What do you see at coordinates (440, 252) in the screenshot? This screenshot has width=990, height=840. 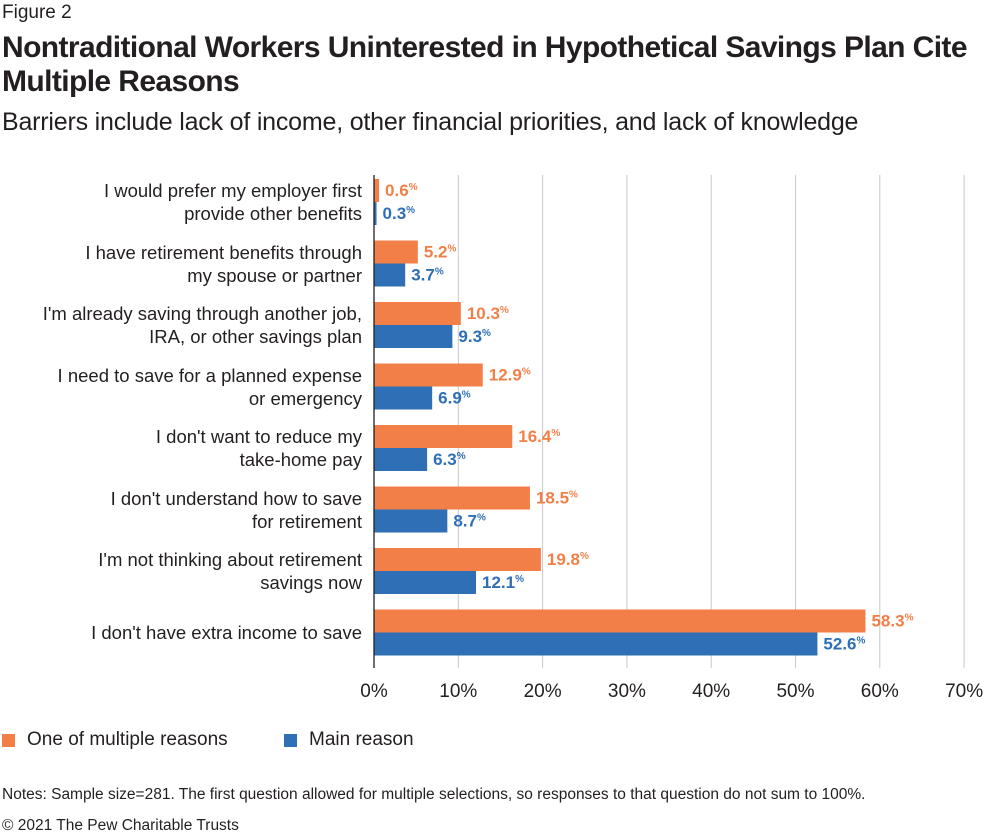 I see `data-label: 5.2%` at bounding box center [440, 252].